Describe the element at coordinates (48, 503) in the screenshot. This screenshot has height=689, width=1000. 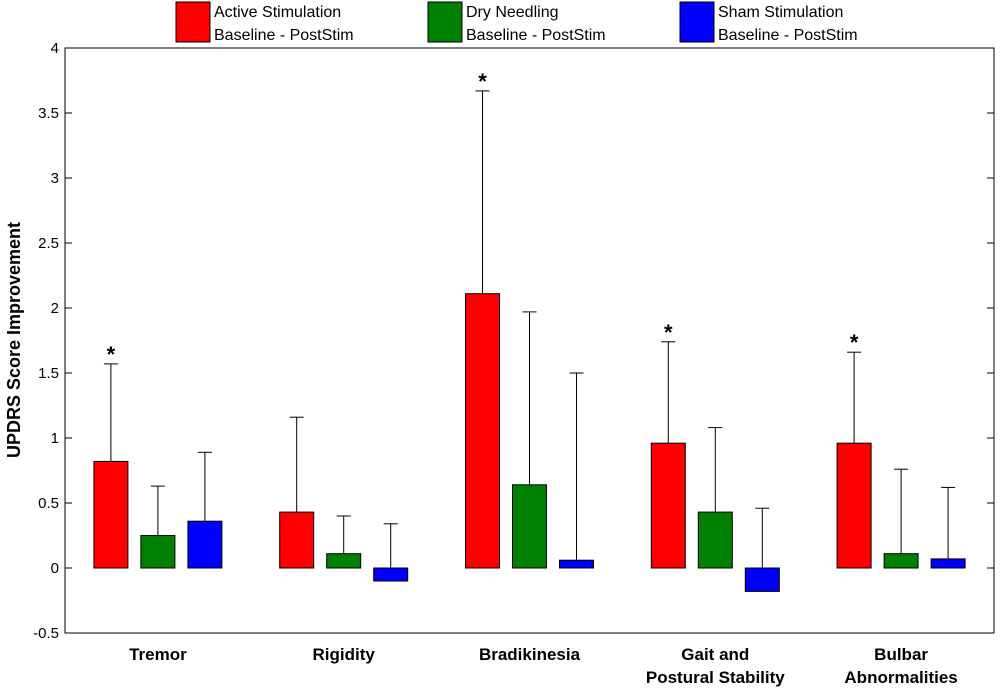
I see `y-tick-label: 0.5` at that location.